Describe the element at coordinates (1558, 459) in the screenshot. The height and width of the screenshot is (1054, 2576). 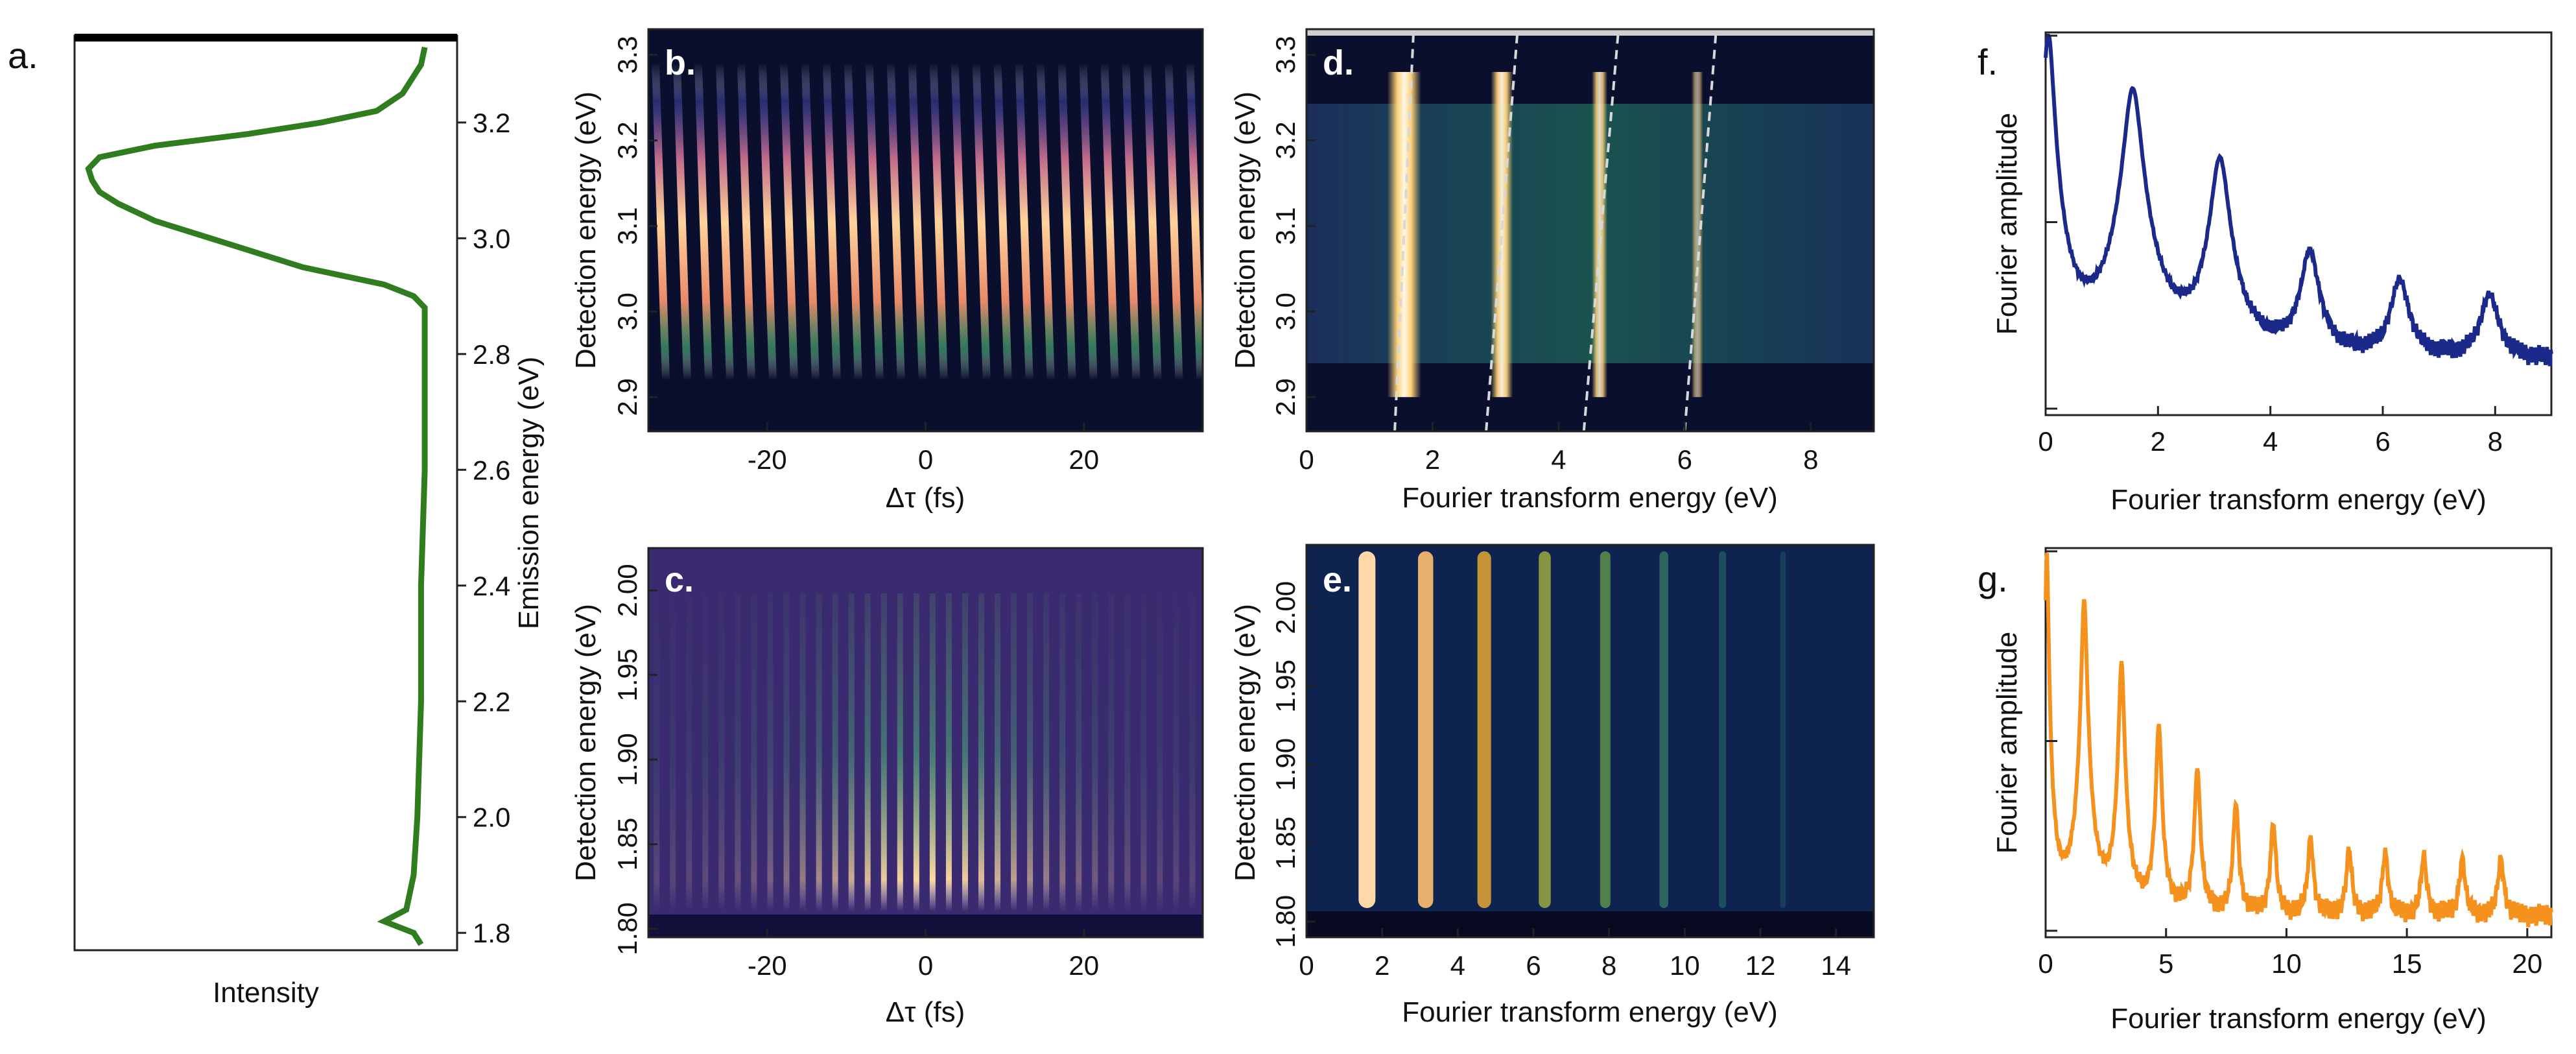
I see `d-xtick-label: 4` at that location.